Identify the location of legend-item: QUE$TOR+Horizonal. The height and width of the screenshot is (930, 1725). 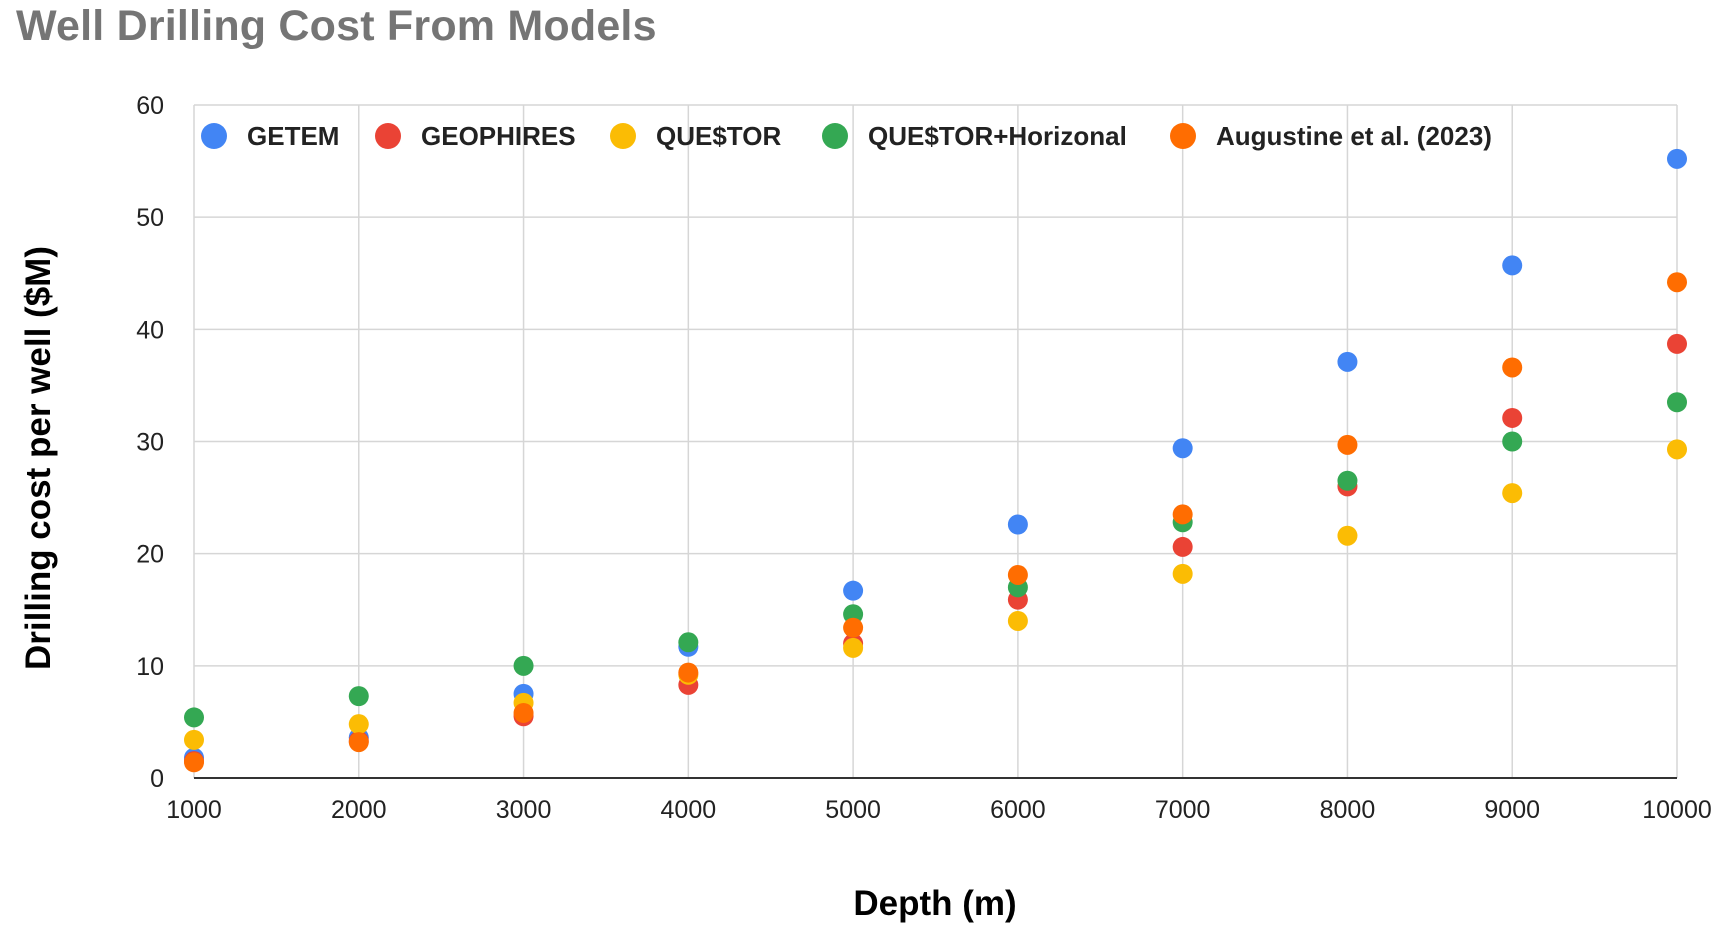
(974, 136).